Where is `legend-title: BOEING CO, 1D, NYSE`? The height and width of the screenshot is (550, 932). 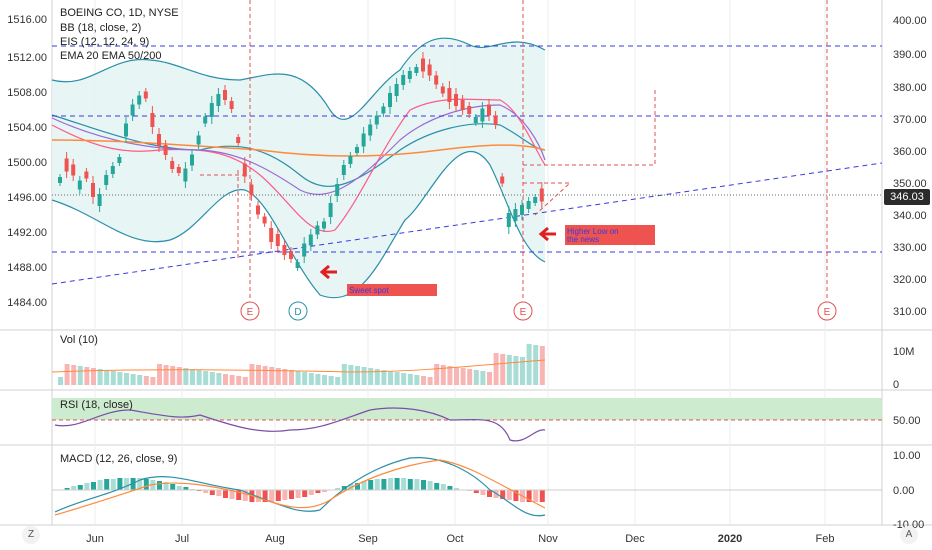 legend-title: BOEING CO, 1D, NYSE is located at coordinates (119, 13).